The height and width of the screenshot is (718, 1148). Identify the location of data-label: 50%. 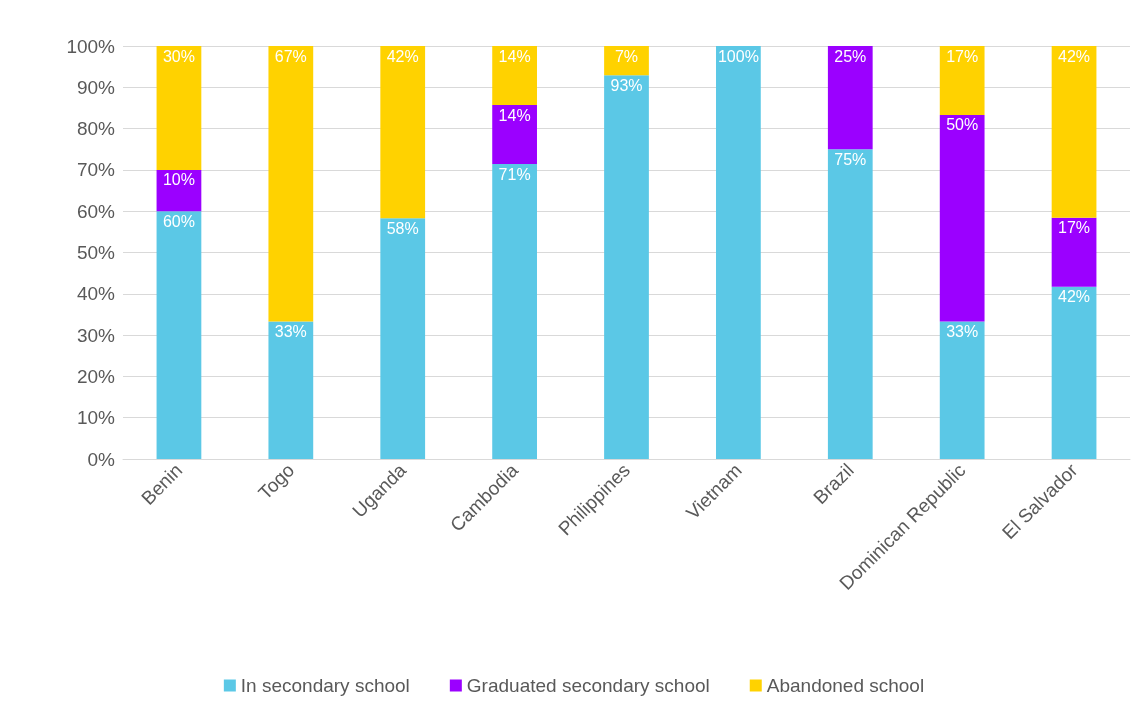
(962, 125).